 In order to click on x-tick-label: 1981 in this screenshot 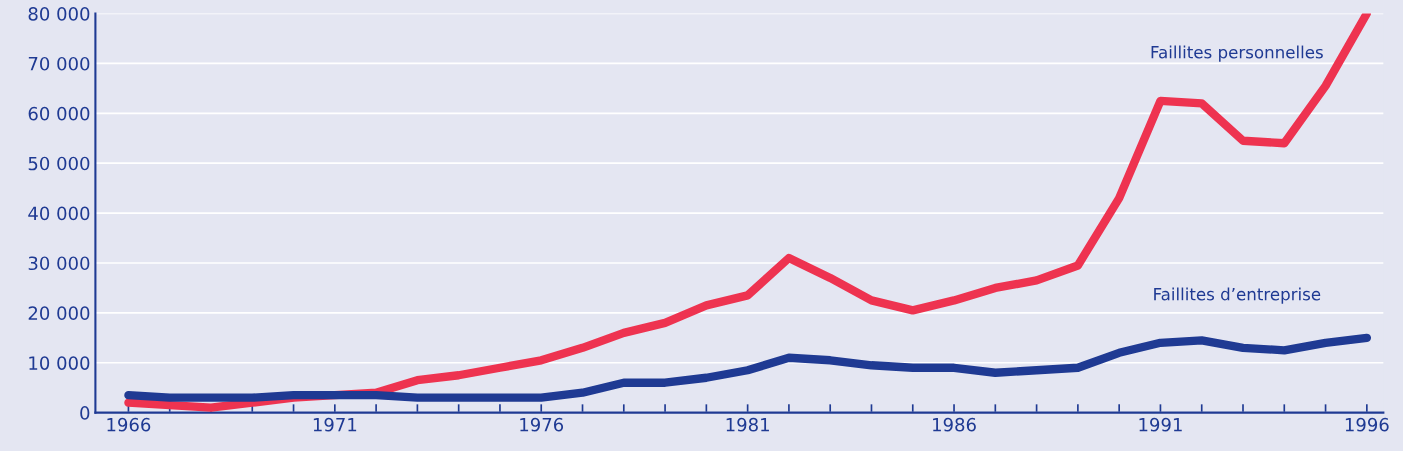, I will do `click(747, 424)`.